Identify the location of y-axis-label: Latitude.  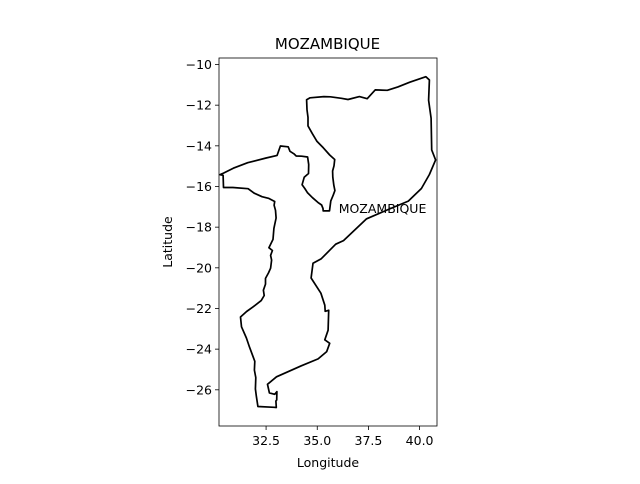
(167, 242).